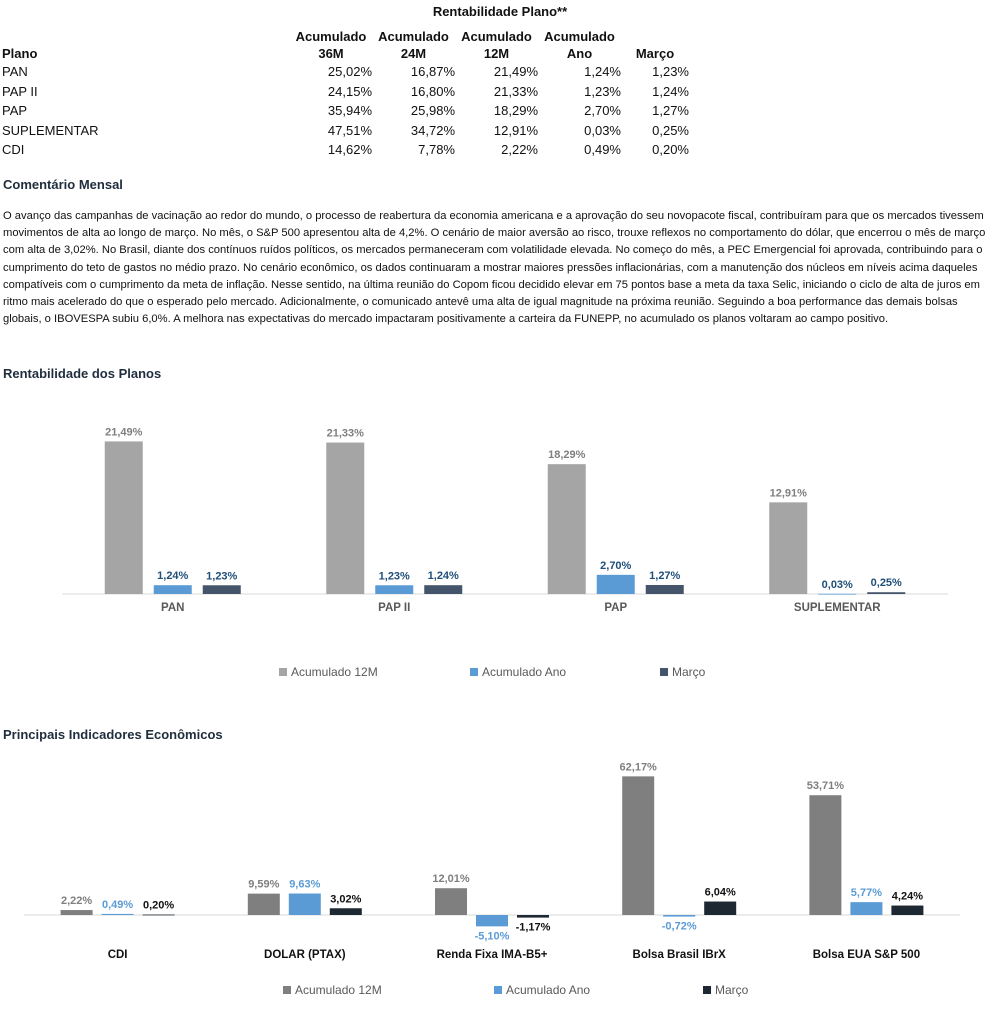 The image size is (992, 1024). Describe the element at coordinates (345, 899) in the screenshot. I see `data-label: 3,02%` at that location.